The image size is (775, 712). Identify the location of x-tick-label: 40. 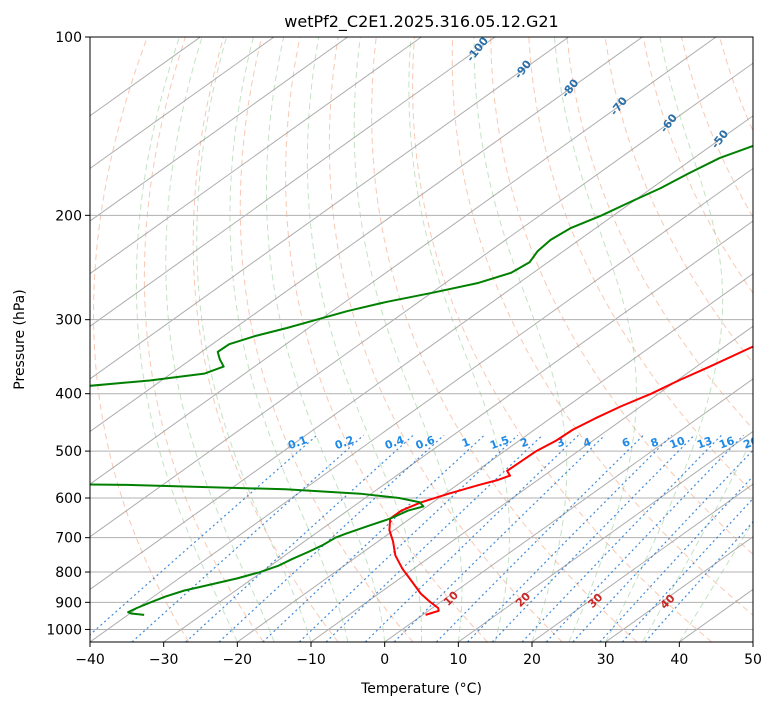
(679, 660).